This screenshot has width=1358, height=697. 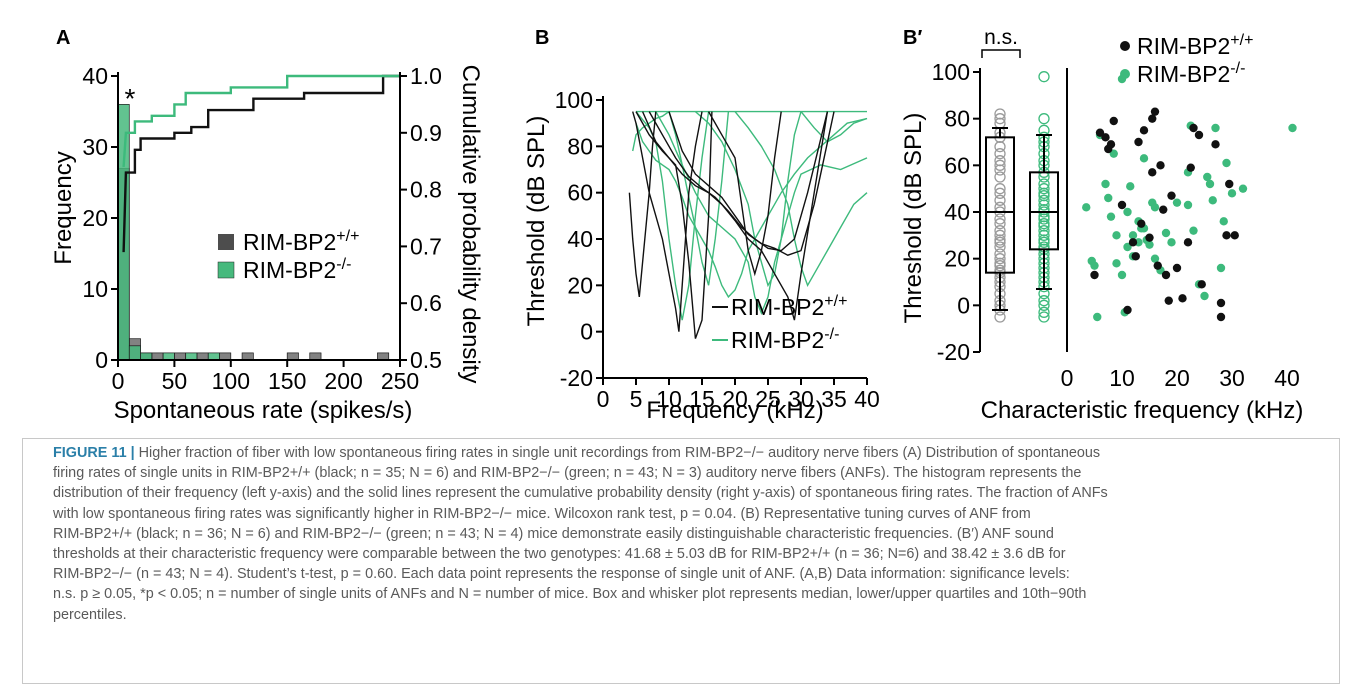 What do you see at coordinates (957, 259) in the screenshot?
I see `panel-bp-y-tick-label: 20` at bounding box center [957, 259].